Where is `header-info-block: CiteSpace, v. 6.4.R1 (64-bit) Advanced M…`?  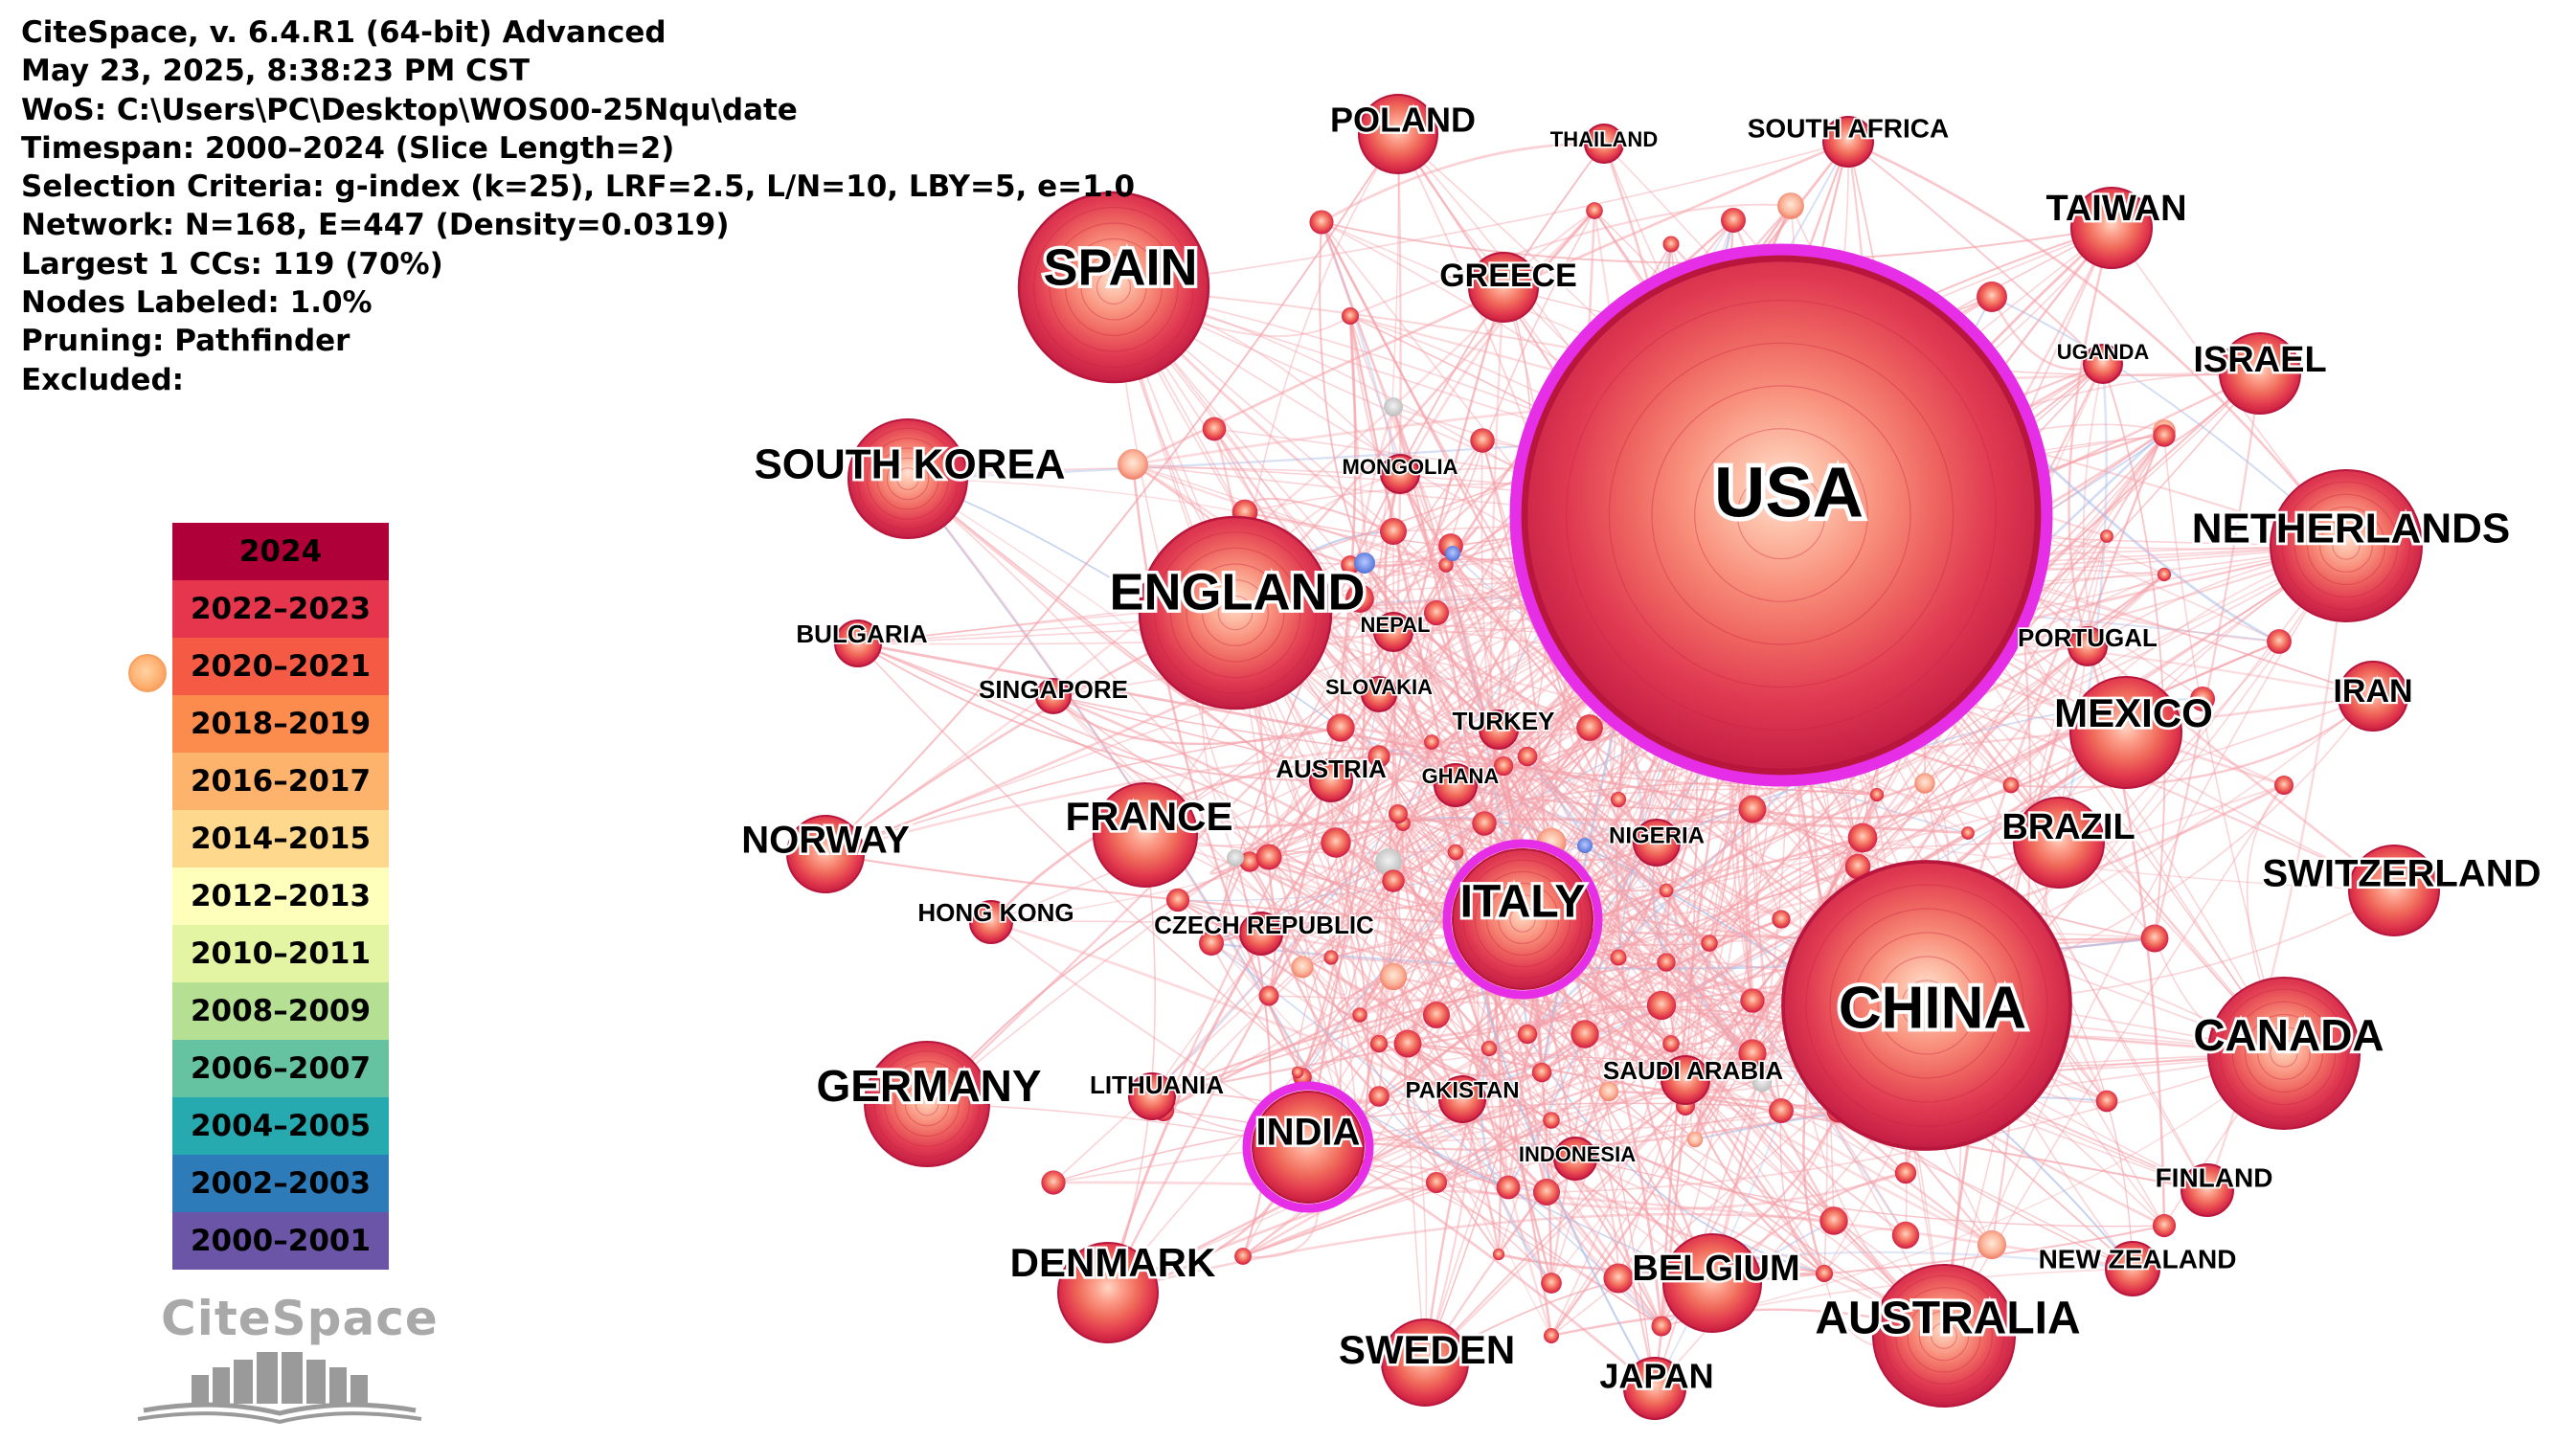
header-info-block: CiteSpace, v. 6.4.R1 (64-bit) Advanced M… is located at coordinates (578, 206).